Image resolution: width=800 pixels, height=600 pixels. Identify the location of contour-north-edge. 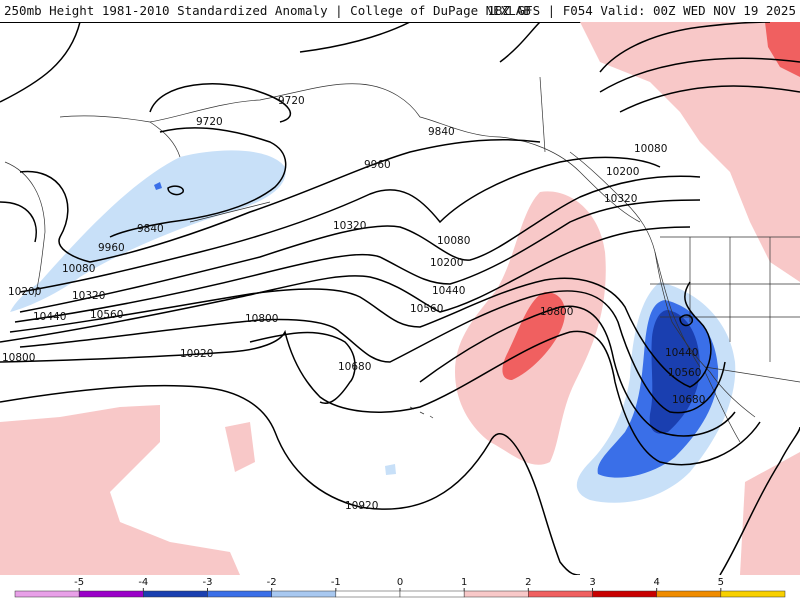
(535, 47).